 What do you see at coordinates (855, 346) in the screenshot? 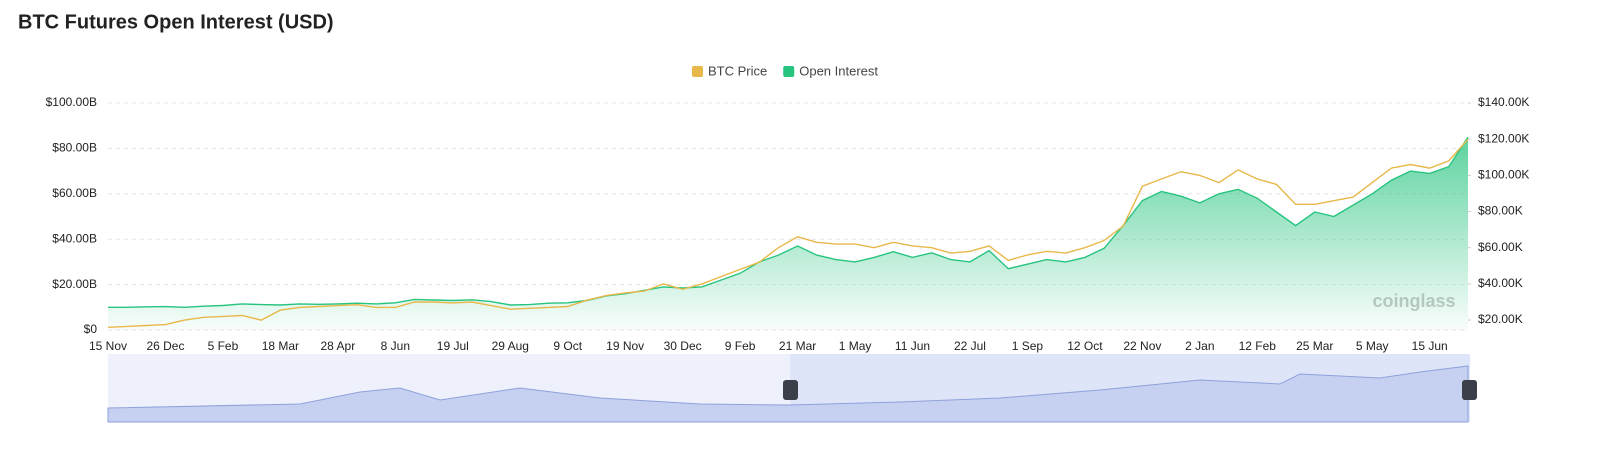
I see `x-tick-label: 1 May` at bounding box center [855, 346].